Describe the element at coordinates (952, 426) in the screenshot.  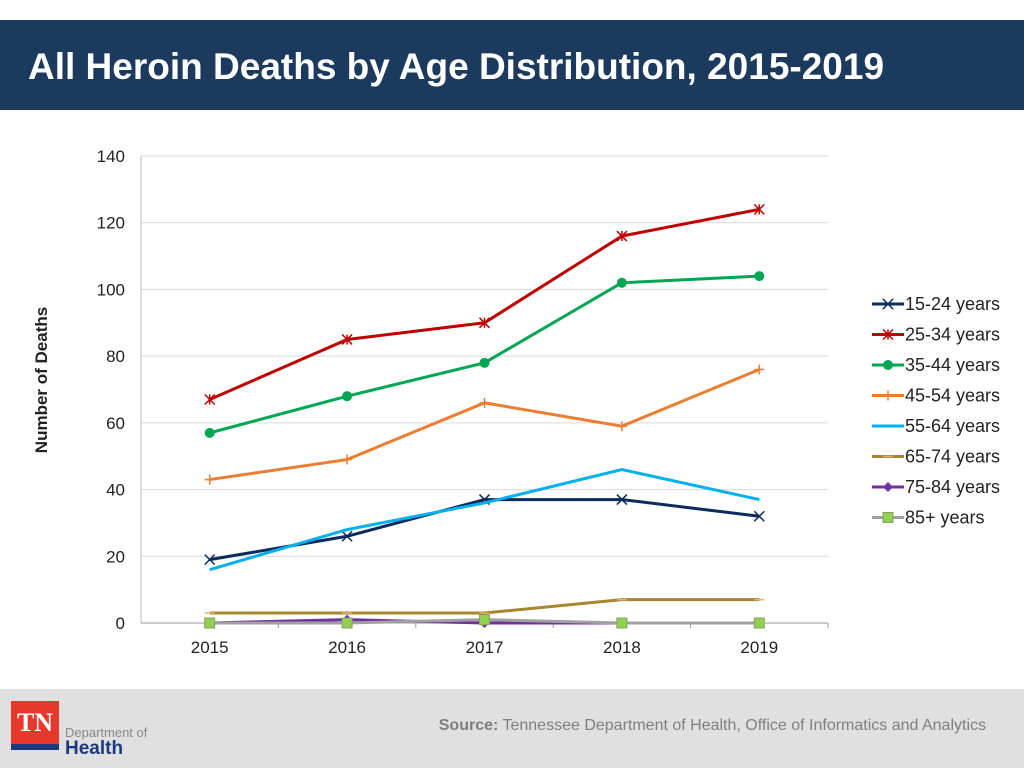
I see `legend-label: 55-64 years` at that location.